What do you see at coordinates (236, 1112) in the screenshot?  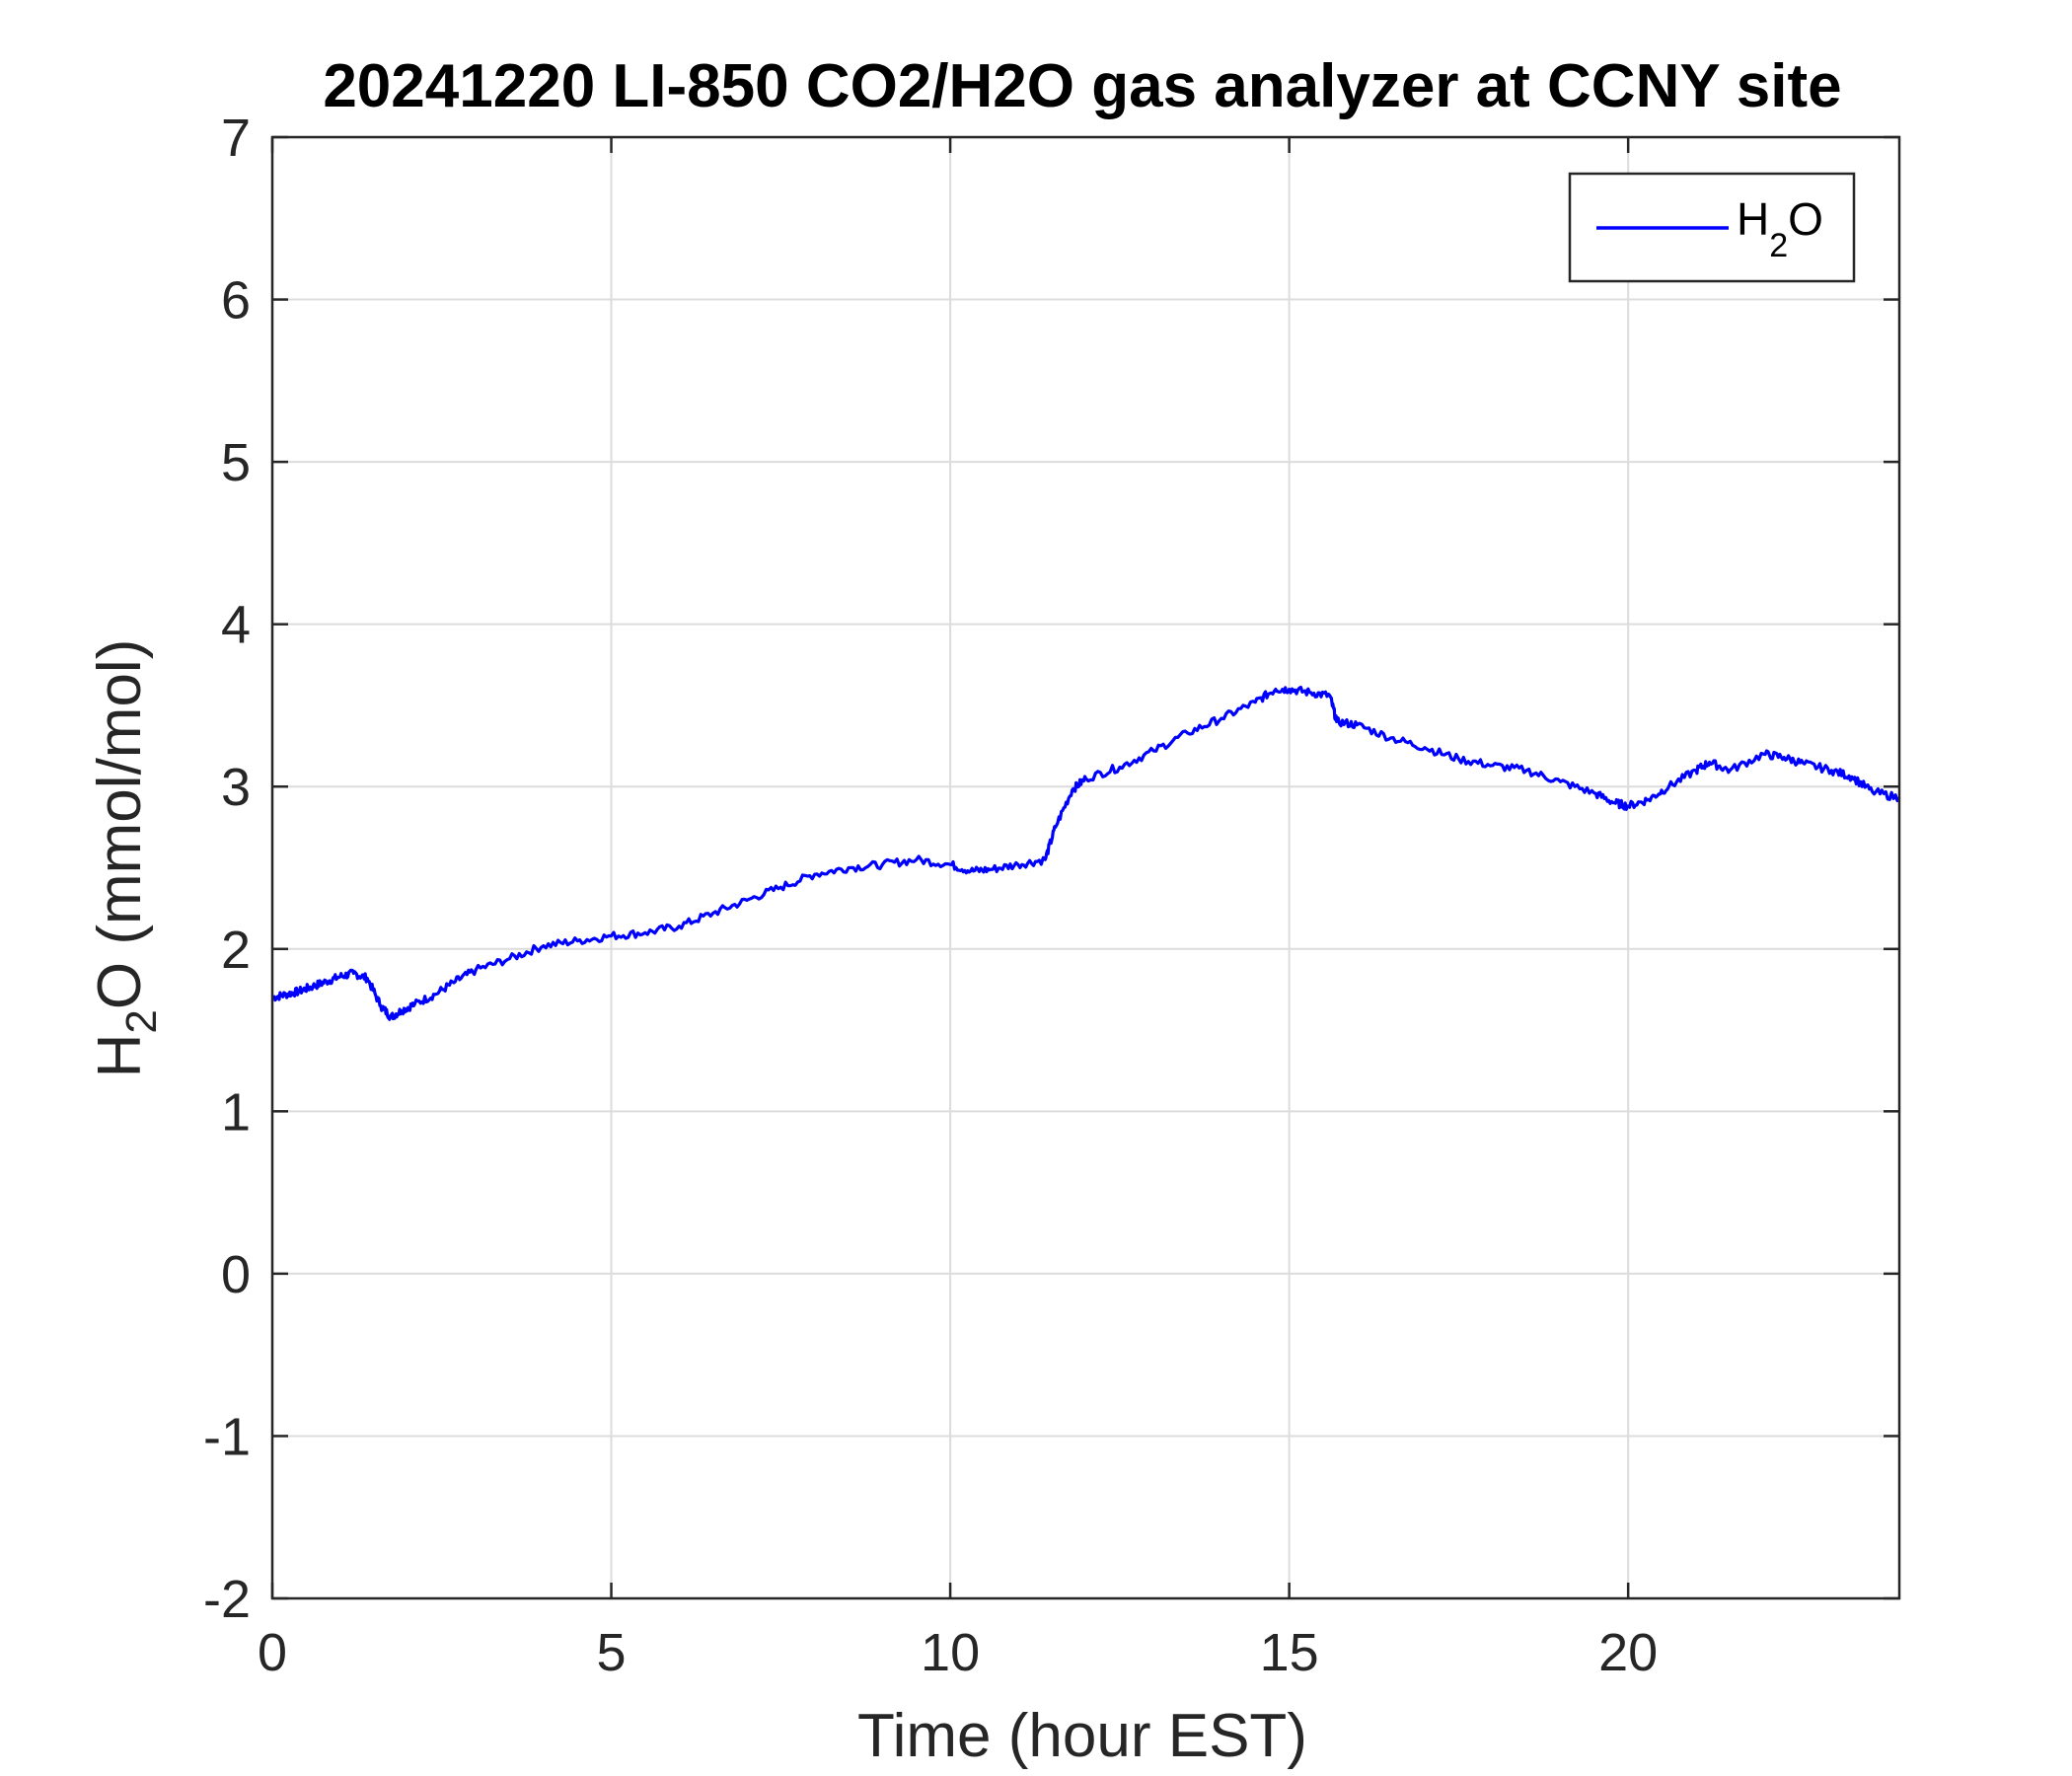 I see `y-tick-label: 1` at bounding box center [236, 1112].